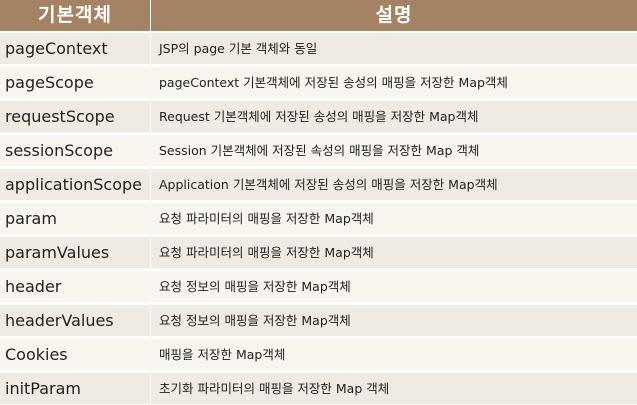 The image size is (637, 405). I want to click on description-cell: JSP의 page 기본 객체와 동일, so click(394, 48).